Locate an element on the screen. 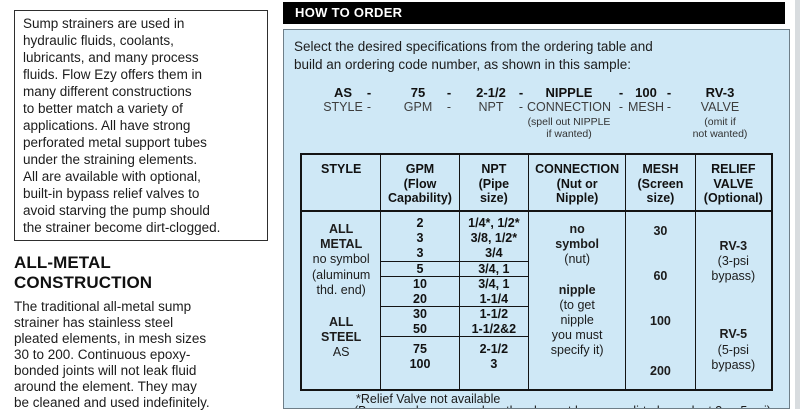 The width and height of the screenshot is (800, 411). table-cell-line: 200 is located at coordinates (660, 371).